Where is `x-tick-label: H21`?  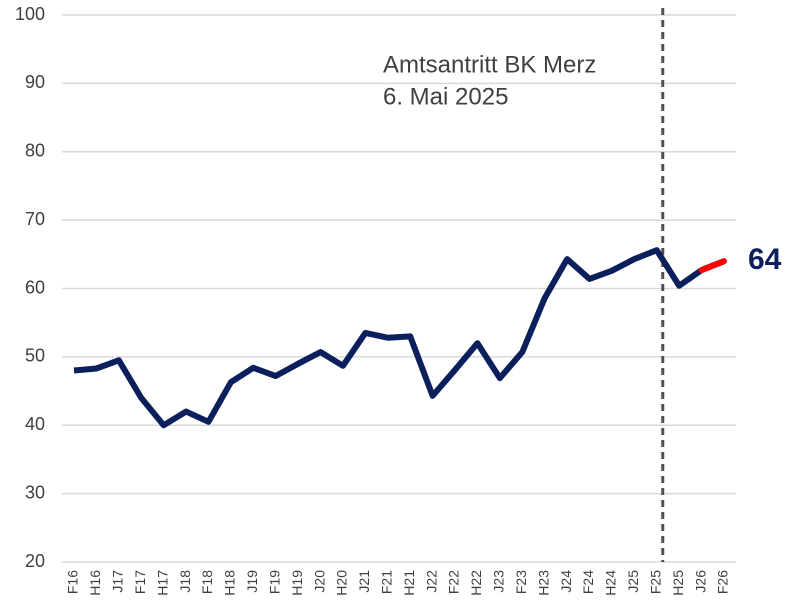
x-tick-label: H21 is located at coordinates (409, 583).